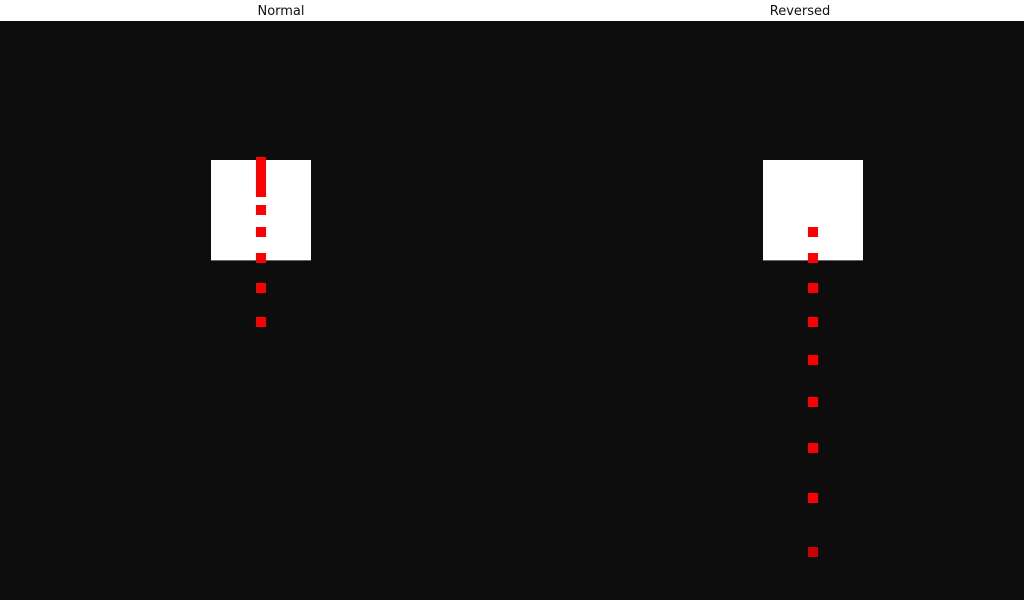  Describe the element at coordinates (813, 210) in the screenshot. I see `reversed-target-box` at that location.